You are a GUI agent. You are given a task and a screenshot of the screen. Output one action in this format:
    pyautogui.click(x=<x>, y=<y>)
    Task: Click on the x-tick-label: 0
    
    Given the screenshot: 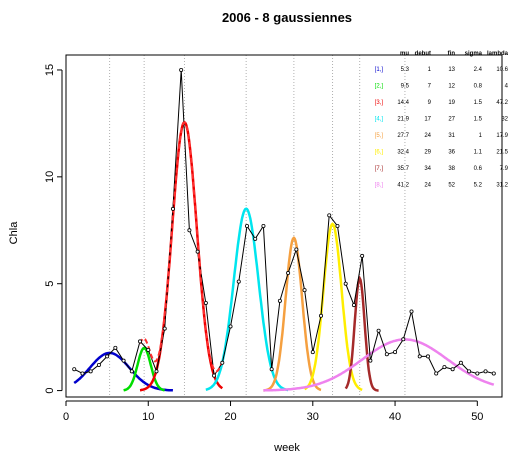 What is the action you would take?
    pyautogui.click(x=66, y=417)
    